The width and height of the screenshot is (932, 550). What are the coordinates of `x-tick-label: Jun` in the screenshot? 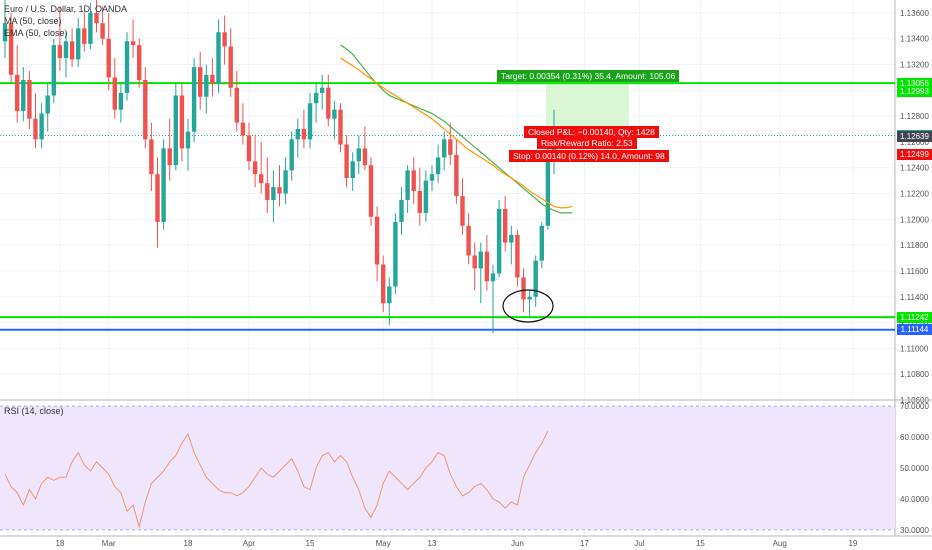 It's located at (517, 543).